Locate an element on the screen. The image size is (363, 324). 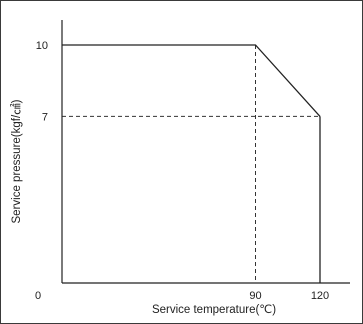
origin-label: 0 is located at coordinates (38, 296).